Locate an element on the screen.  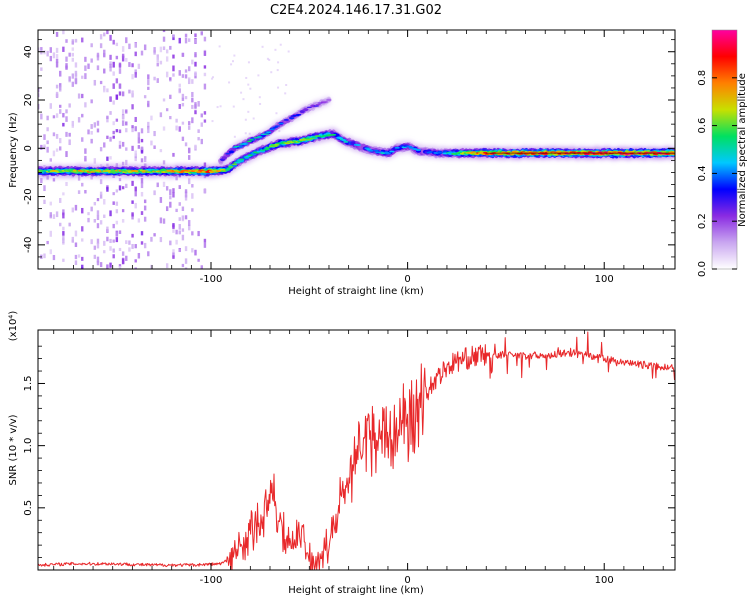
colorbar-ticks: 0.0 0.2 0.4 0.6 0.8 is located at coordinates (717, 173).